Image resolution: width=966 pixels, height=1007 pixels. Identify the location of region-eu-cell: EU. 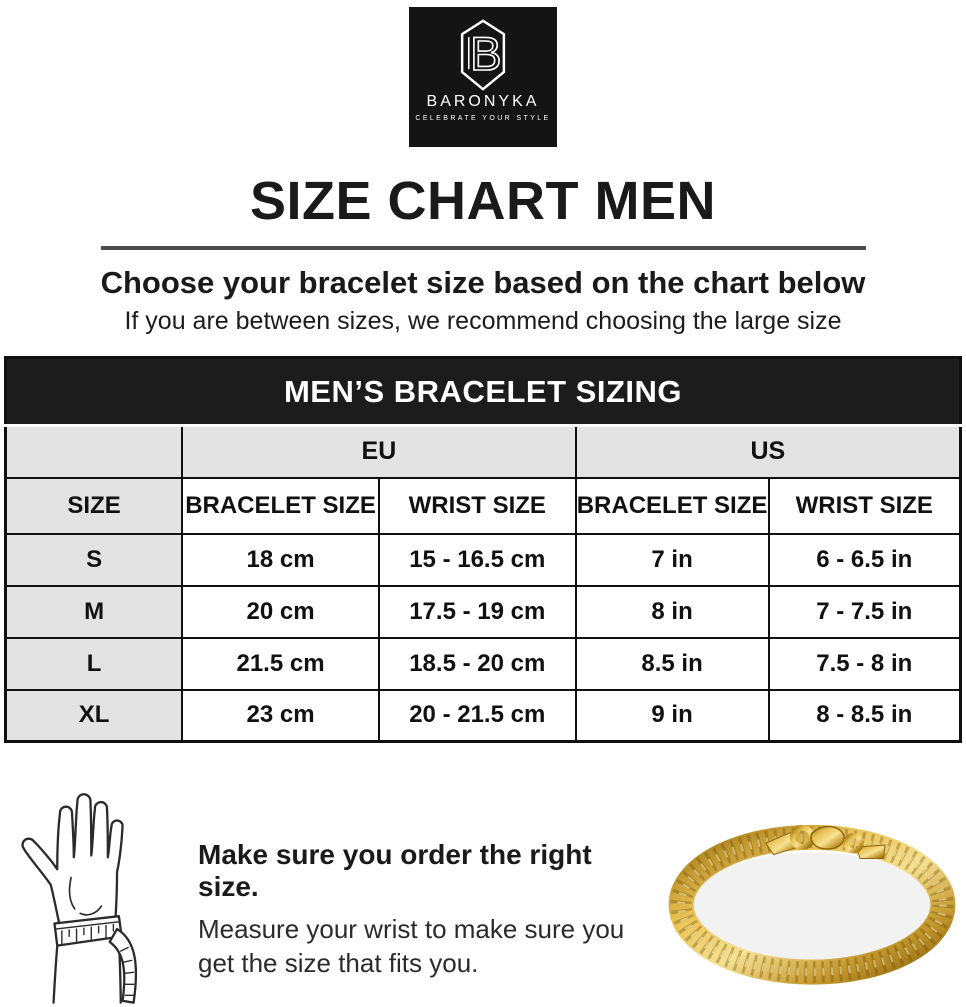
(379, 451).